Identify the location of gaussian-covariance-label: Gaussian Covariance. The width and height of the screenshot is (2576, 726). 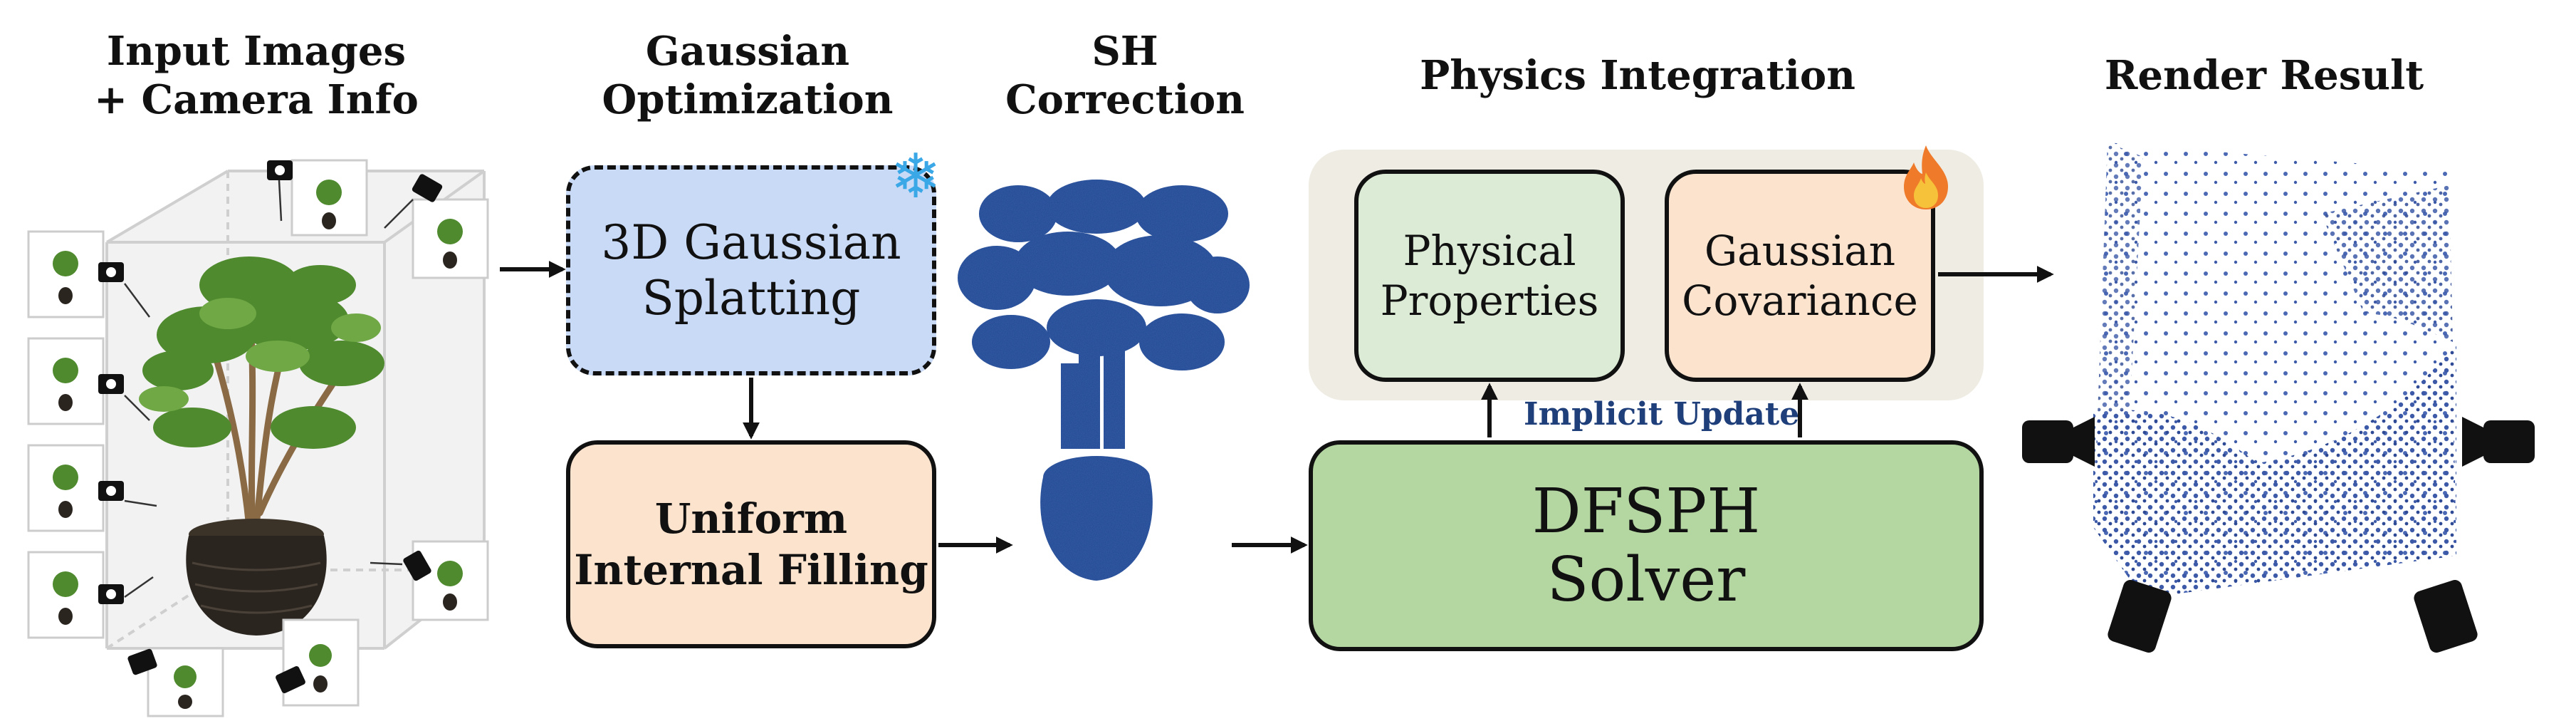
(1800, 276).